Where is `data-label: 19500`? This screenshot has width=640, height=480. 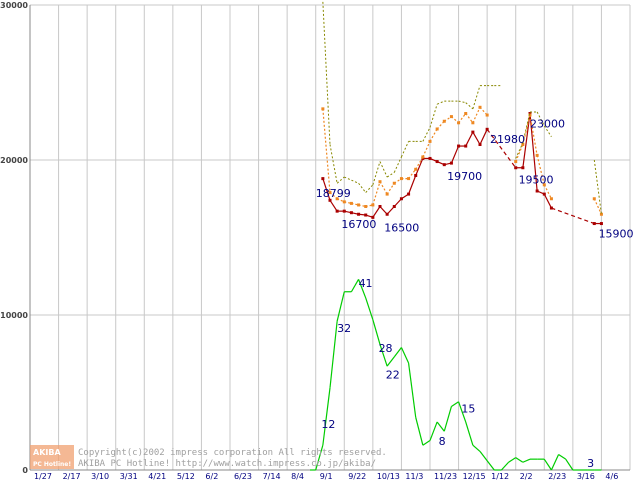 data-label: 19500 is located at coordinates (536, 179).